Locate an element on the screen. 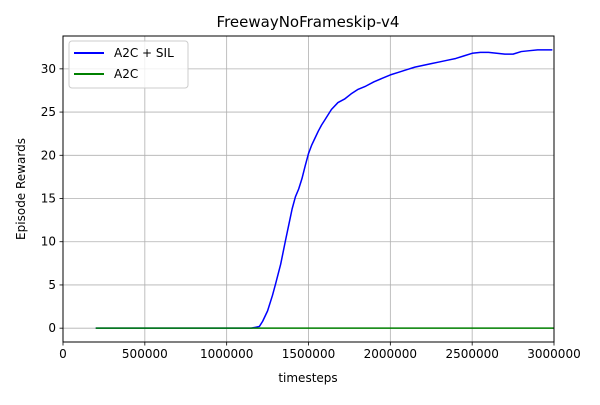 The height and width of the screenshot is (405, 600). legend-label-a2c-sil: A2C + SIL is located at coordinates (144, 53).